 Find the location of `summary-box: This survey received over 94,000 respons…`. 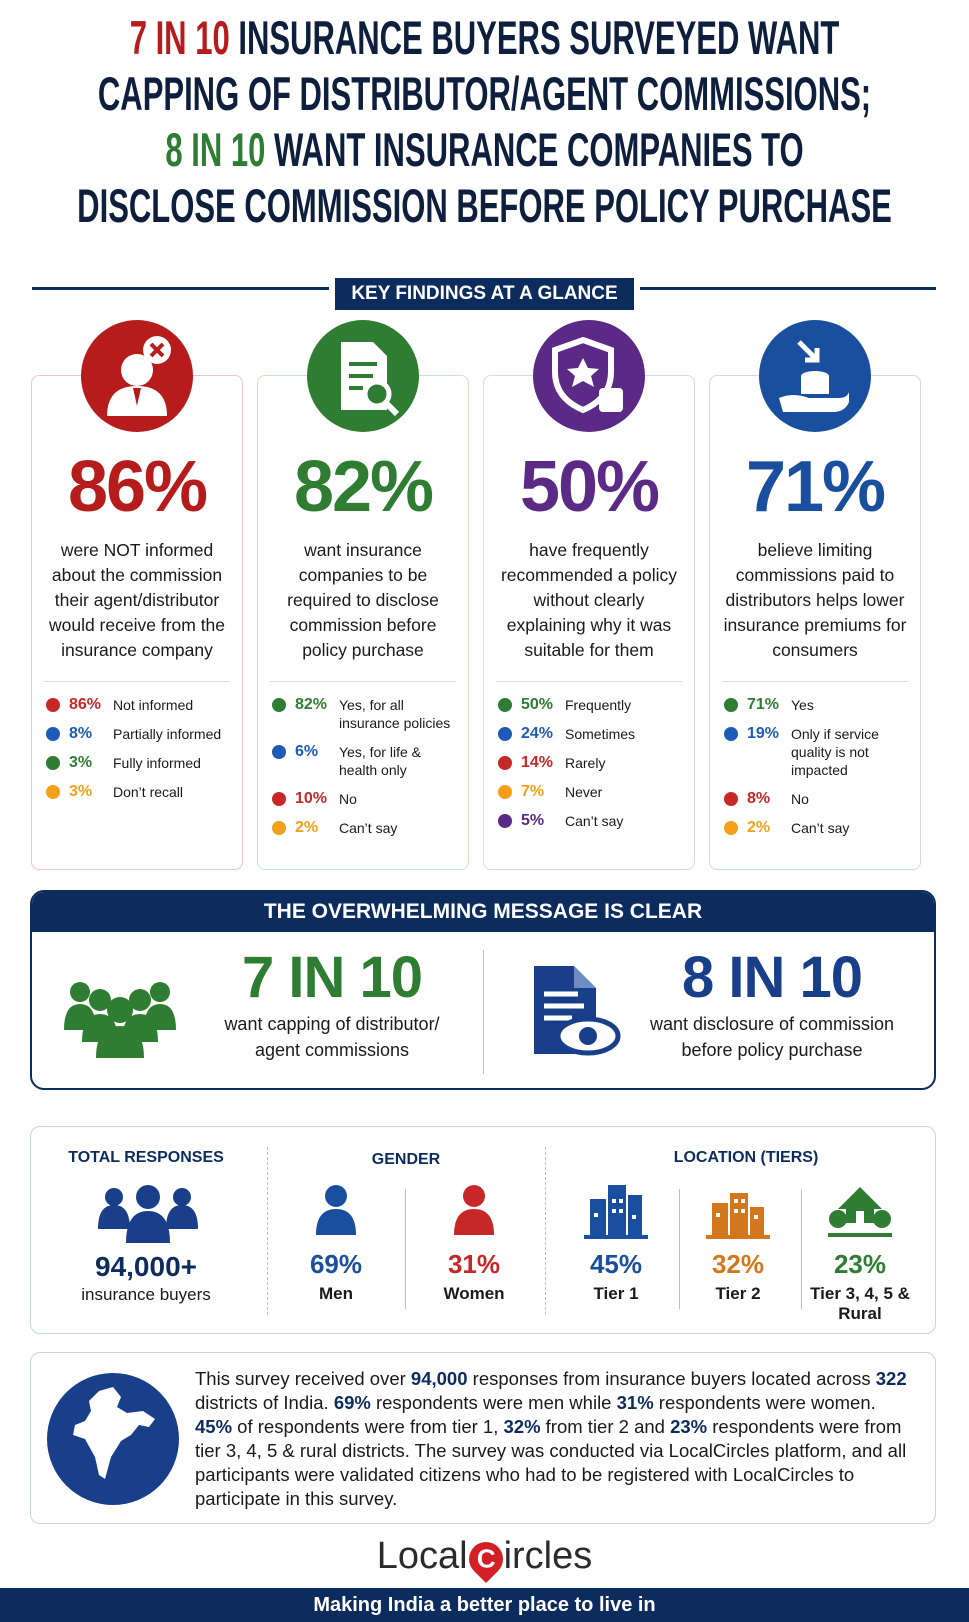

summary-box: This survey received over 94,000 respons… is located at coordinates (483, 1438).